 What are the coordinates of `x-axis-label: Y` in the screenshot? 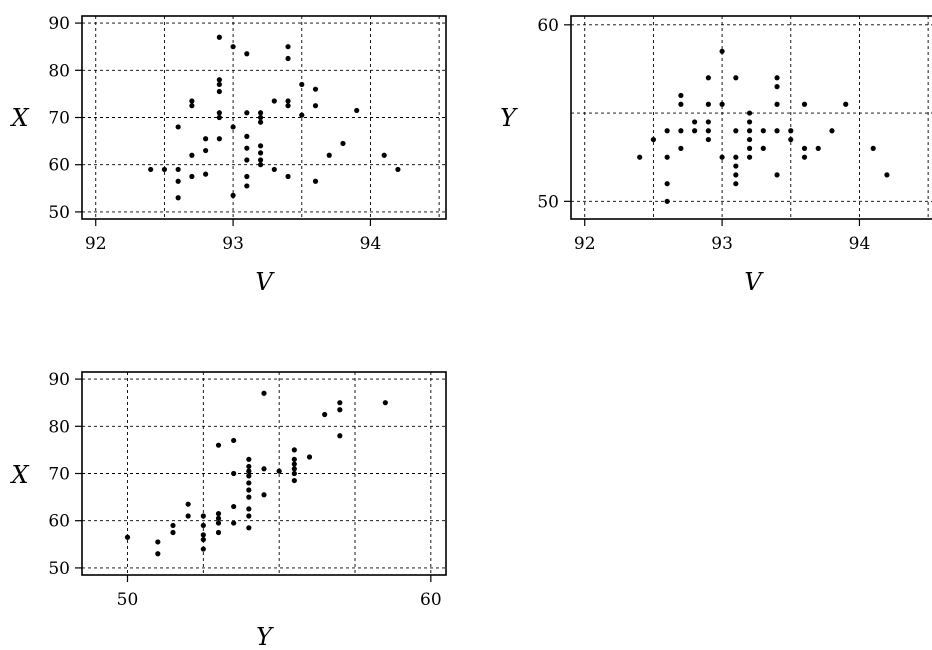 It's located at (265, 636).